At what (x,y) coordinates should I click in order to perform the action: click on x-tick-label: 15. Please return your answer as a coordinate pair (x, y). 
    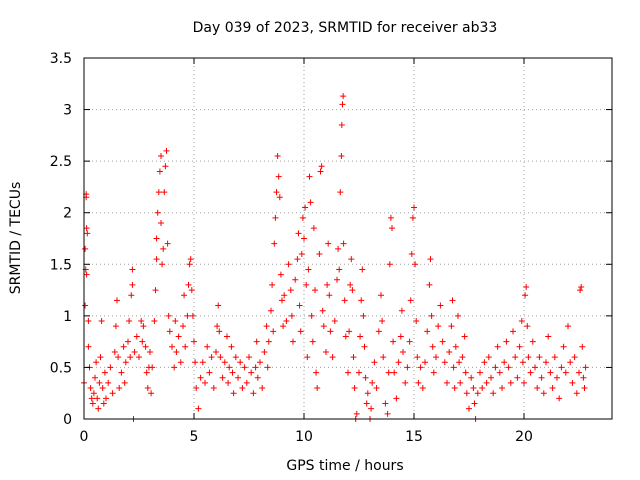
    Looking at the image, I should click on (414, 437).